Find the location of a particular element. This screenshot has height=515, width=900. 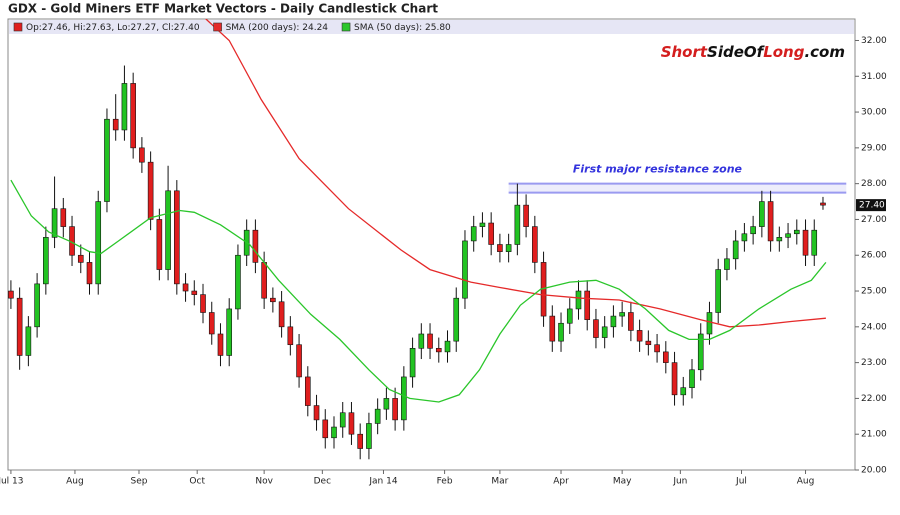

y-tick-label: 25.00 is located at coordinates (874, 292).